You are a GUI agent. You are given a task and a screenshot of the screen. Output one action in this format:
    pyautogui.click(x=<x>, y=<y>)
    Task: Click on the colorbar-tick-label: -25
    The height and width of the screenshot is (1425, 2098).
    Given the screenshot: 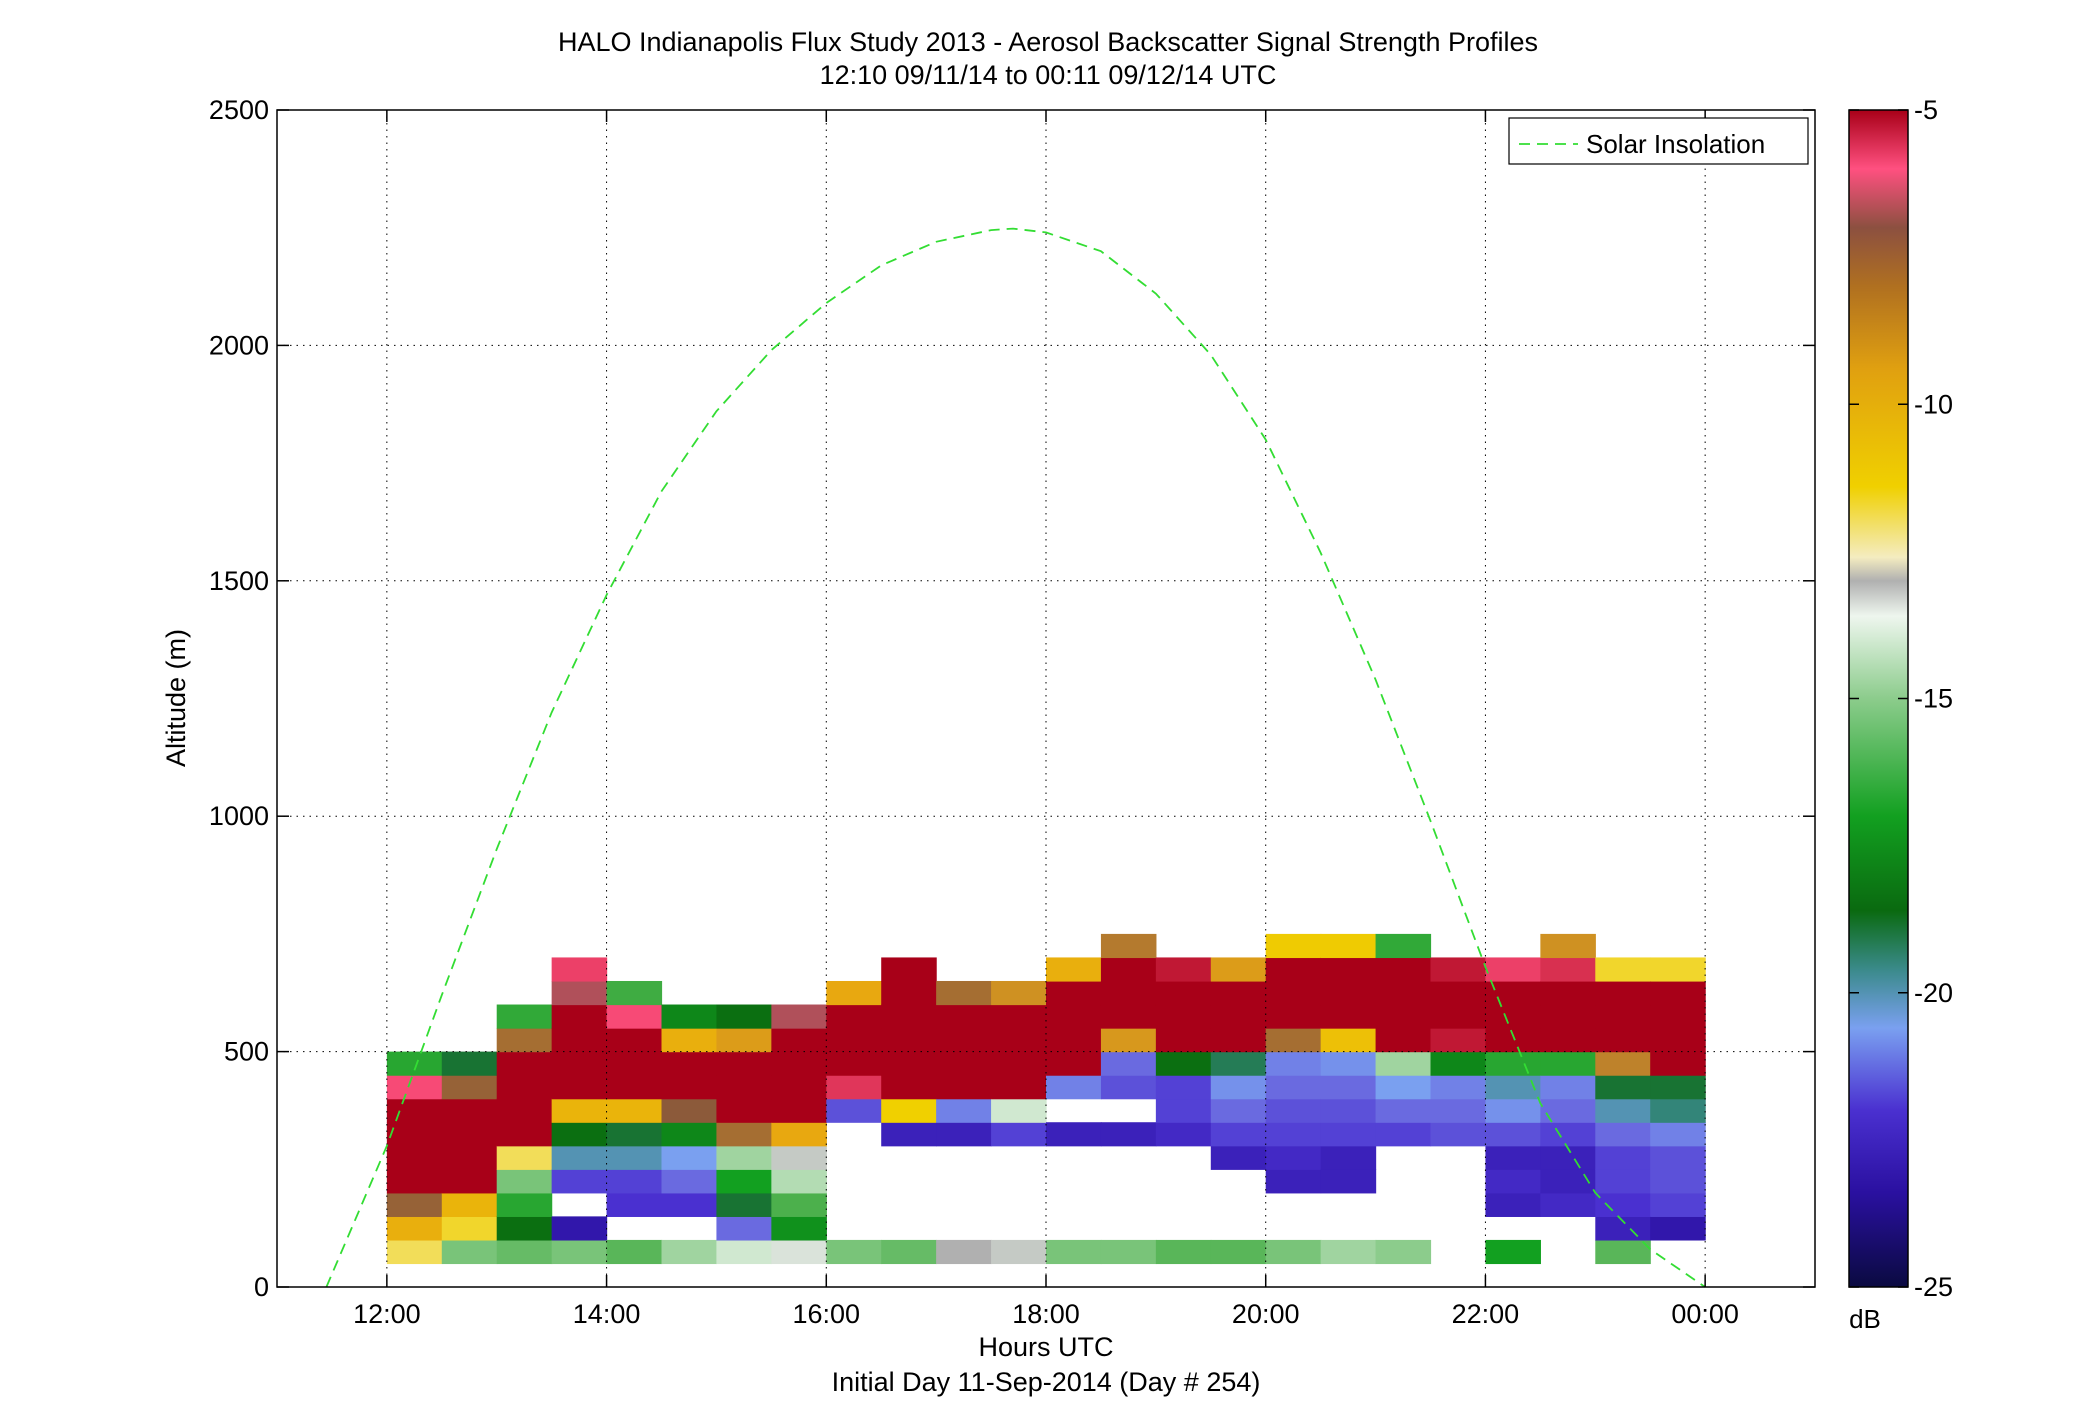 What is the action you would take?
    pyautogui.click(x=1933, y=1287)
    